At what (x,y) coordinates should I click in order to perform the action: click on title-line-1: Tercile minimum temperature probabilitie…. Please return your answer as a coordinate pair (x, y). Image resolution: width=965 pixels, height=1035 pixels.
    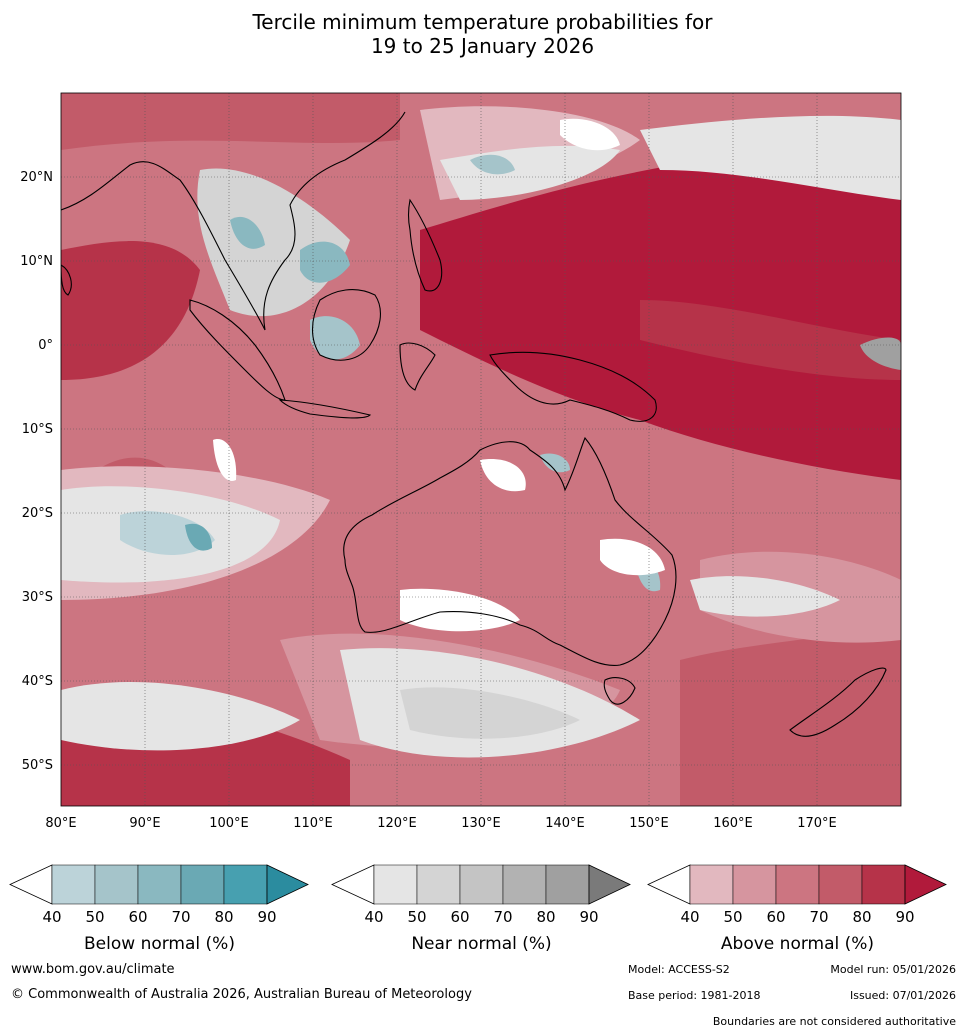
    Looking at the image, I should click on (482, 22).